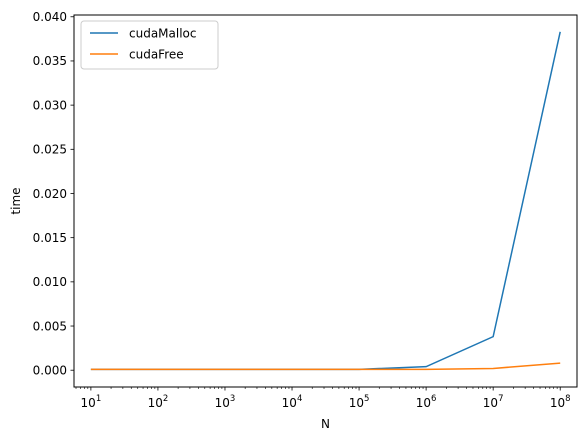 The image size is (584, 441). I want to click on y-tick-label: 0.015, so click(50, 238).